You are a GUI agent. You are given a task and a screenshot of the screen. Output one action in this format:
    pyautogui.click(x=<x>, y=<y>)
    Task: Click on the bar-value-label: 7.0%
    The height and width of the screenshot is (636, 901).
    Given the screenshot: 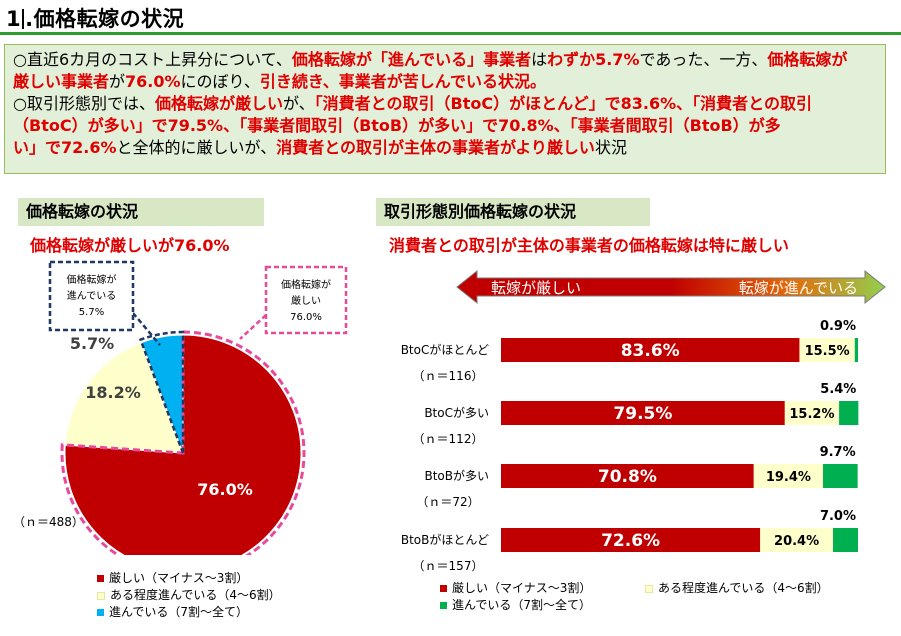 What is the action you would take?
    pyautogui.click(x=838, y=516)
    